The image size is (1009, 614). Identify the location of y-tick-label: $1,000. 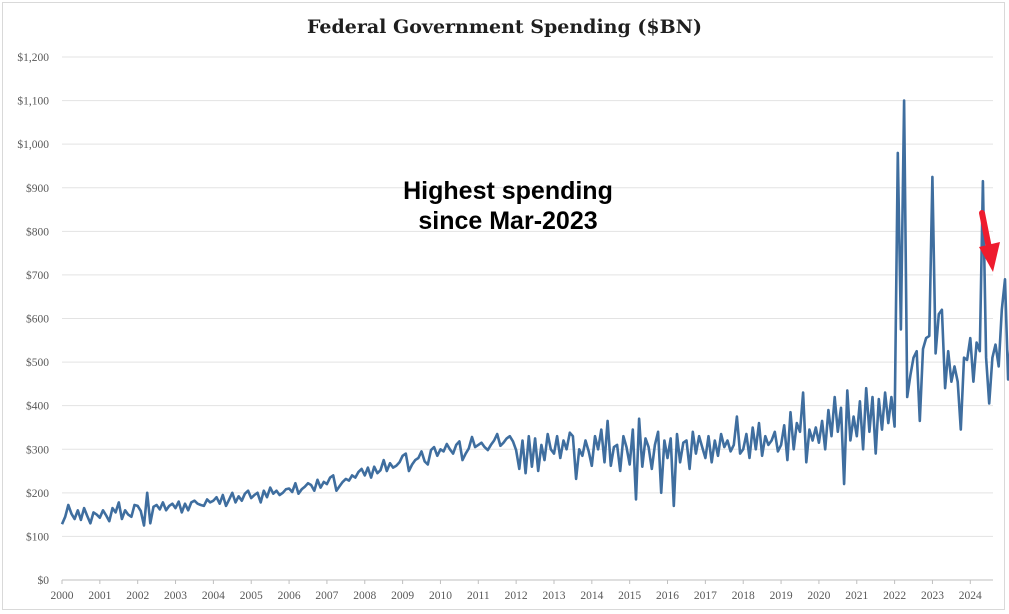
(33, 144).